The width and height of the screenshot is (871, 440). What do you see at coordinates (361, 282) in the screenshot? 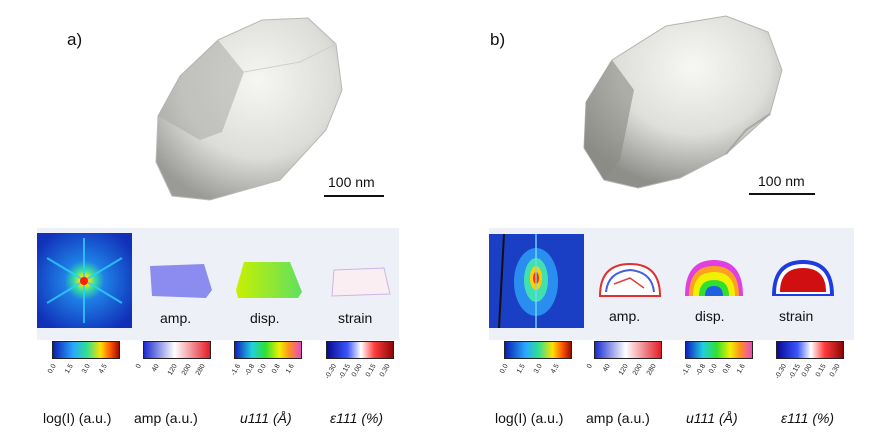
I see `strain-map-a` at bounding box center [361, 282].